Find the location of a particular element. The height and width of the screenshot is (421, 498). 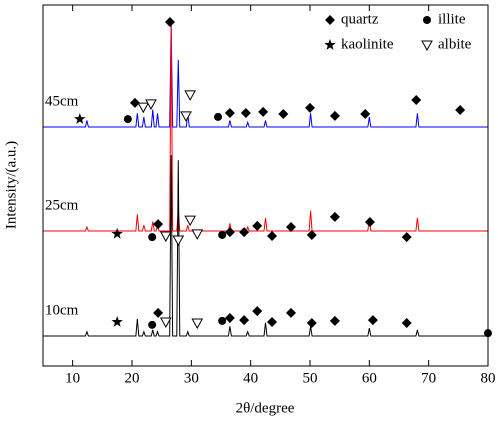

x-tick-label: 20 is located at coordinates (132, 378).